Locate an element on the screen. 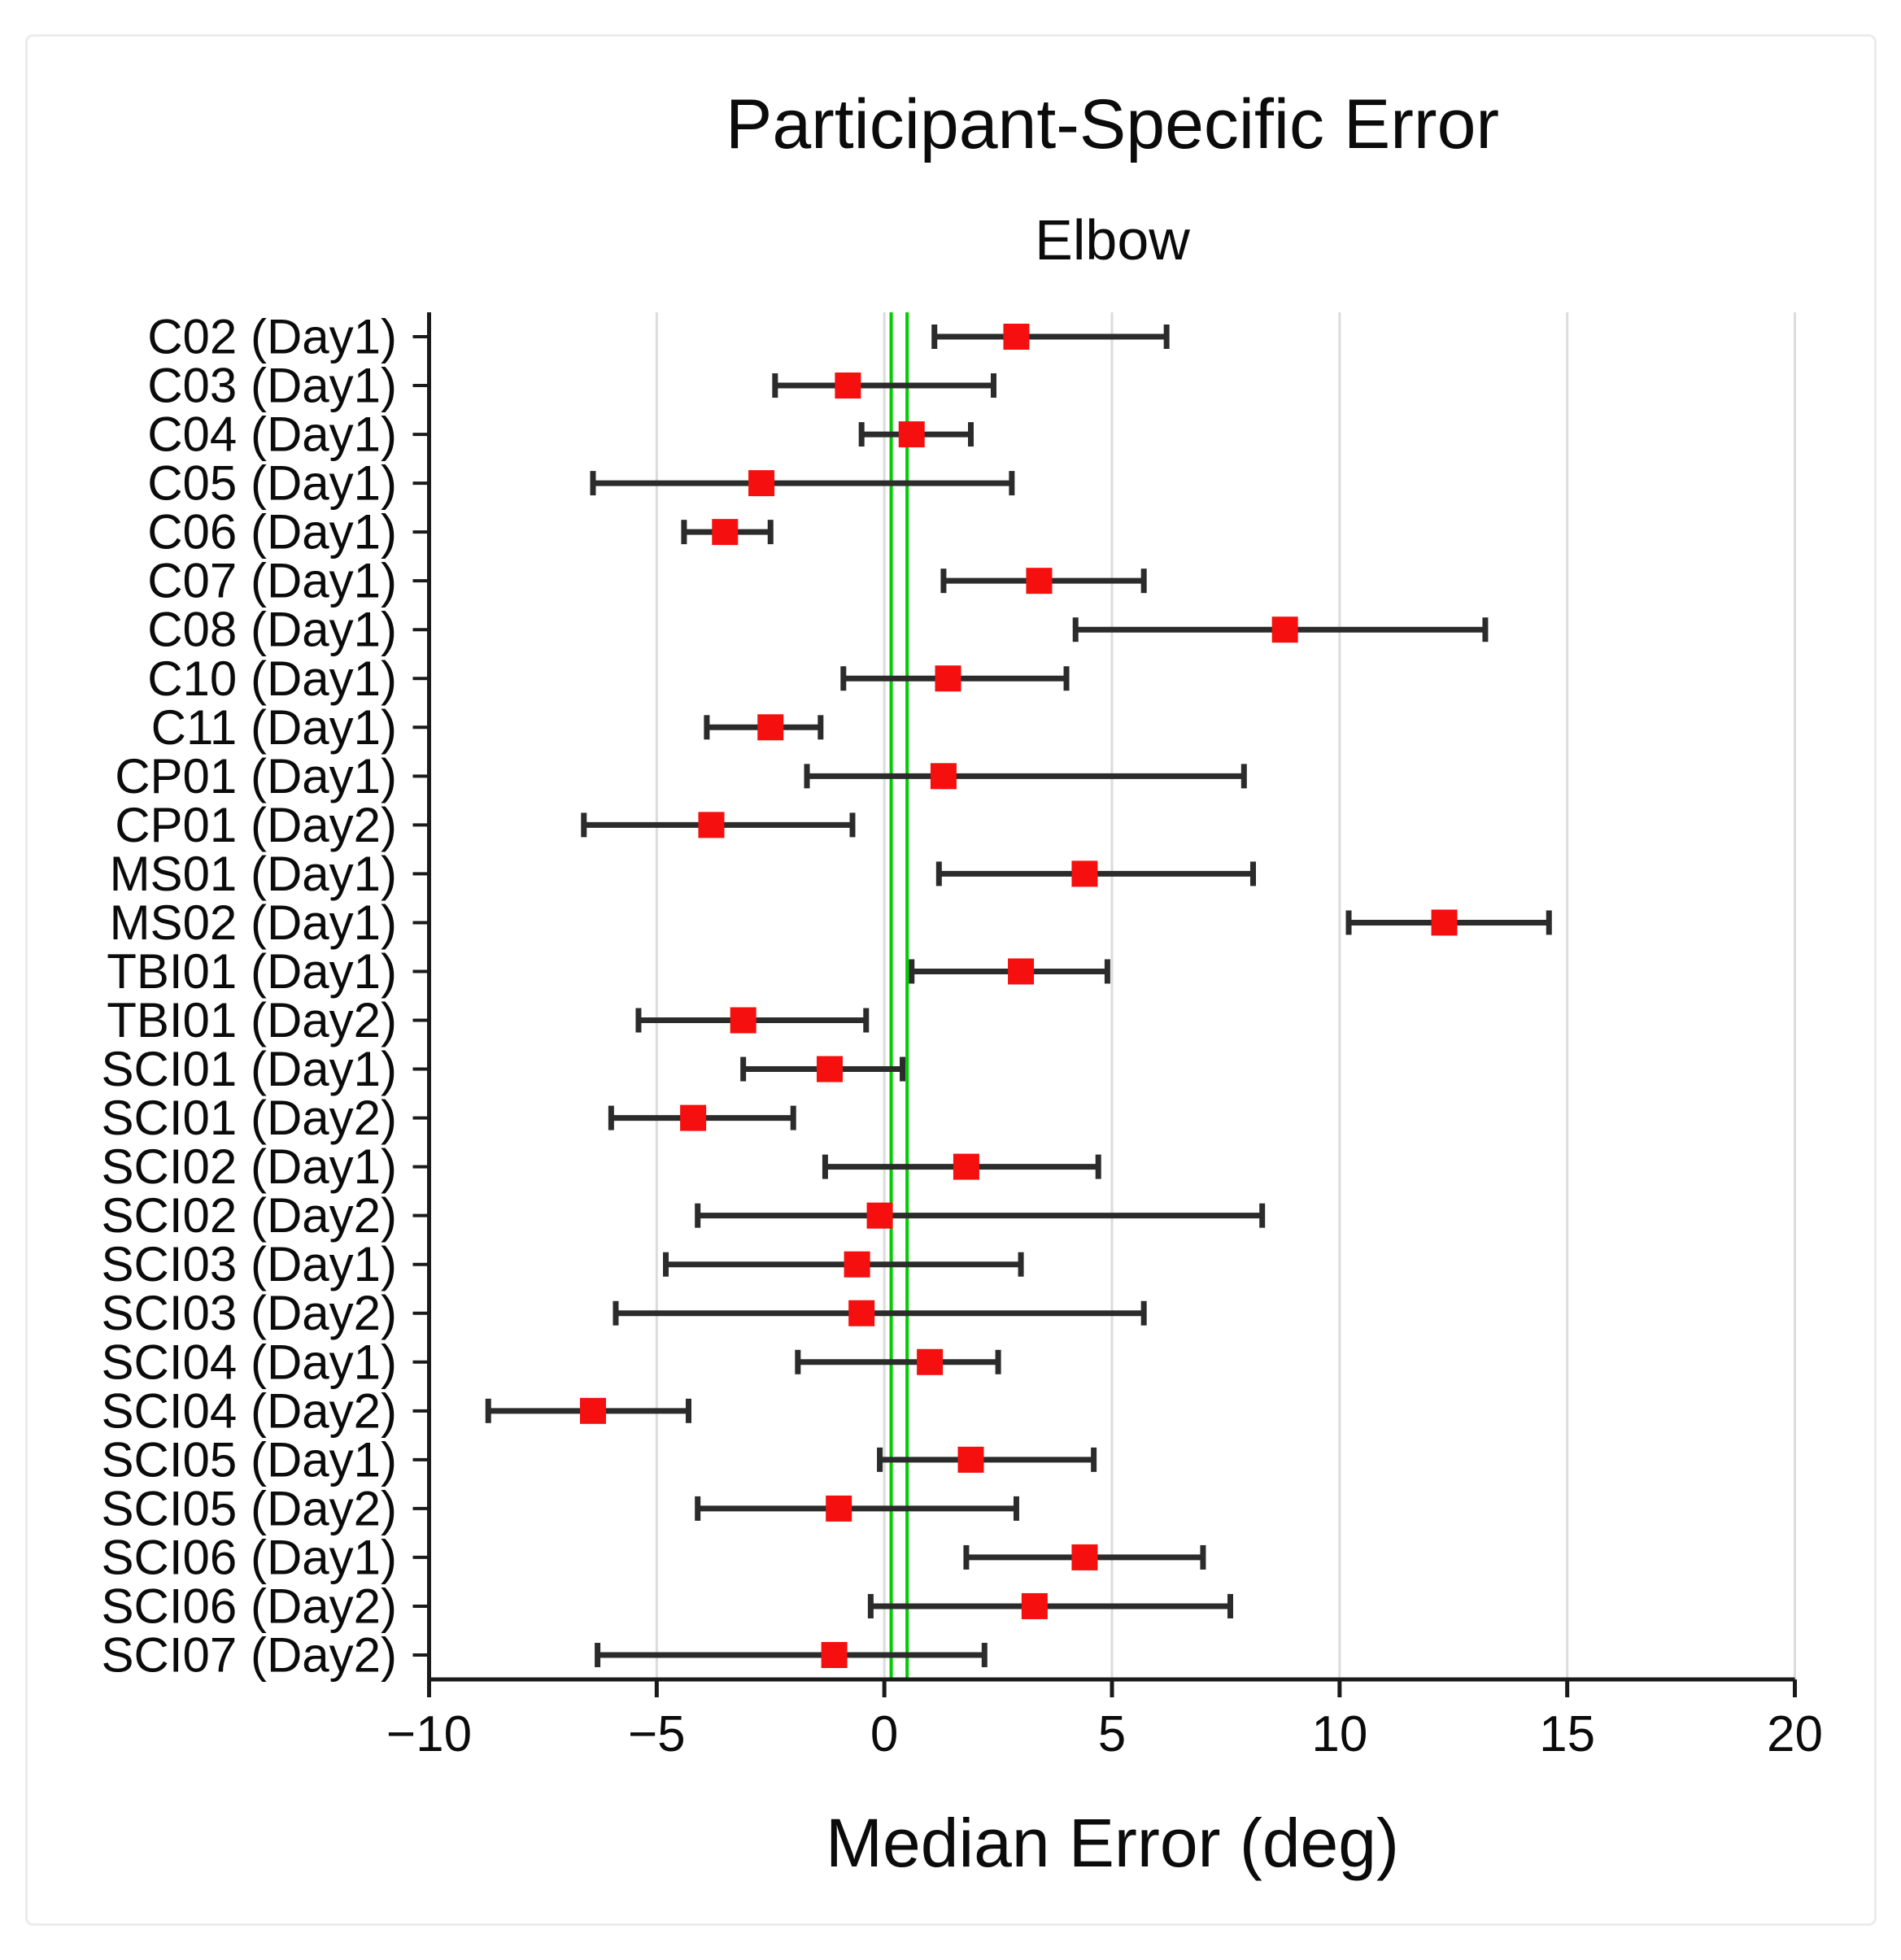  y-axis-label: C06 (Day1) is located at coordinates (272, 532).